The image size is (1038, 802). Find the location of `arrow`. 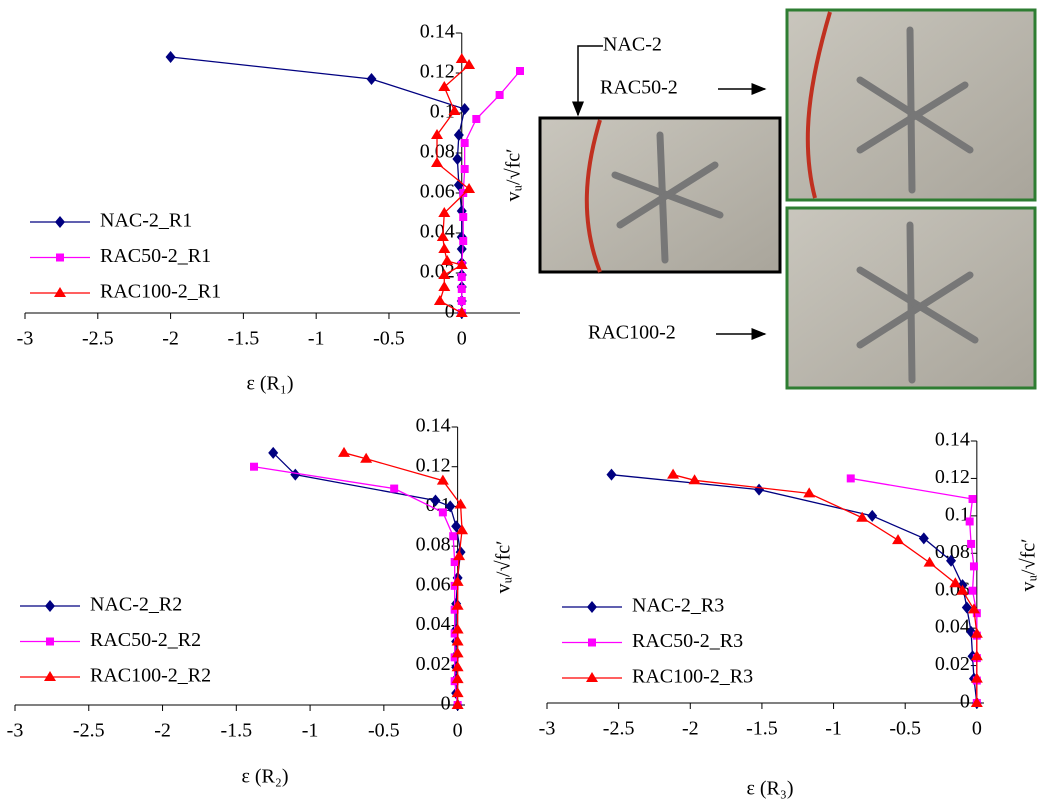

arrow is located at coordinates (669, 192).